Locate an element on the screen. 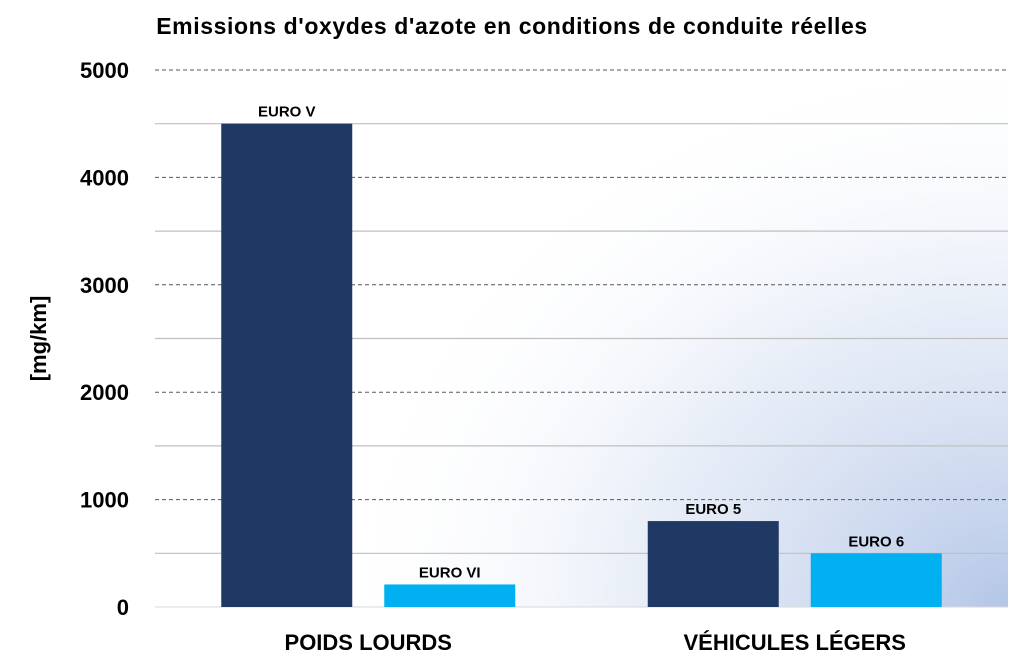 Image resolution: width=1024 pixels, height=669 pixels. y-tick-label: 3000 is located at coordinates (104, 285).